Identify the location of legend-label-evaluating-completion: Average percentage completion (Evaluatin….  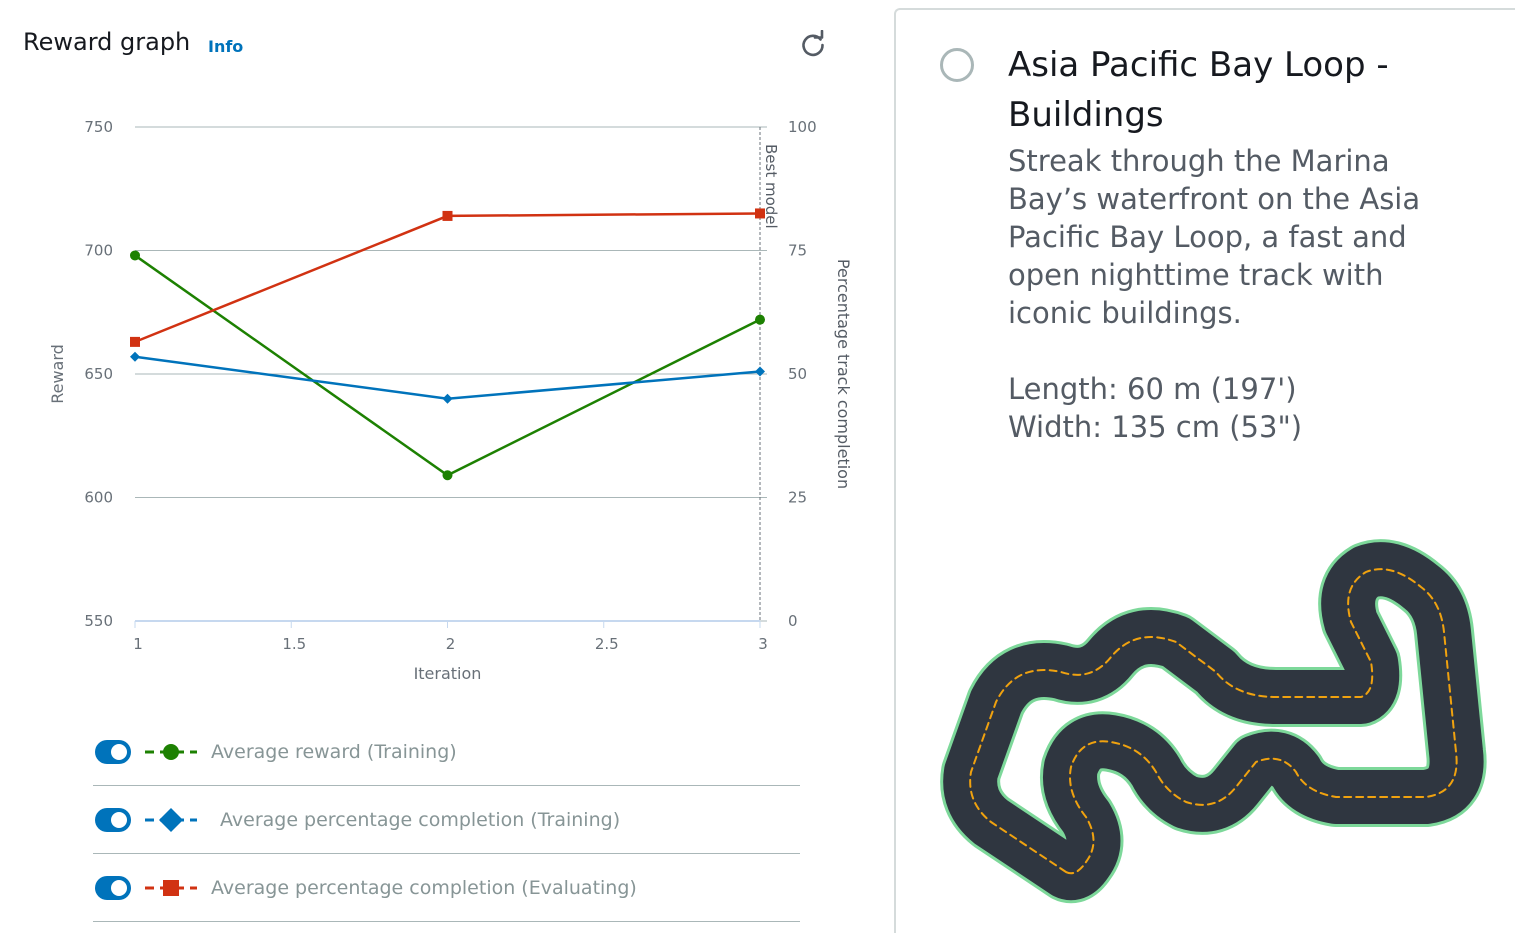
(424, 888).